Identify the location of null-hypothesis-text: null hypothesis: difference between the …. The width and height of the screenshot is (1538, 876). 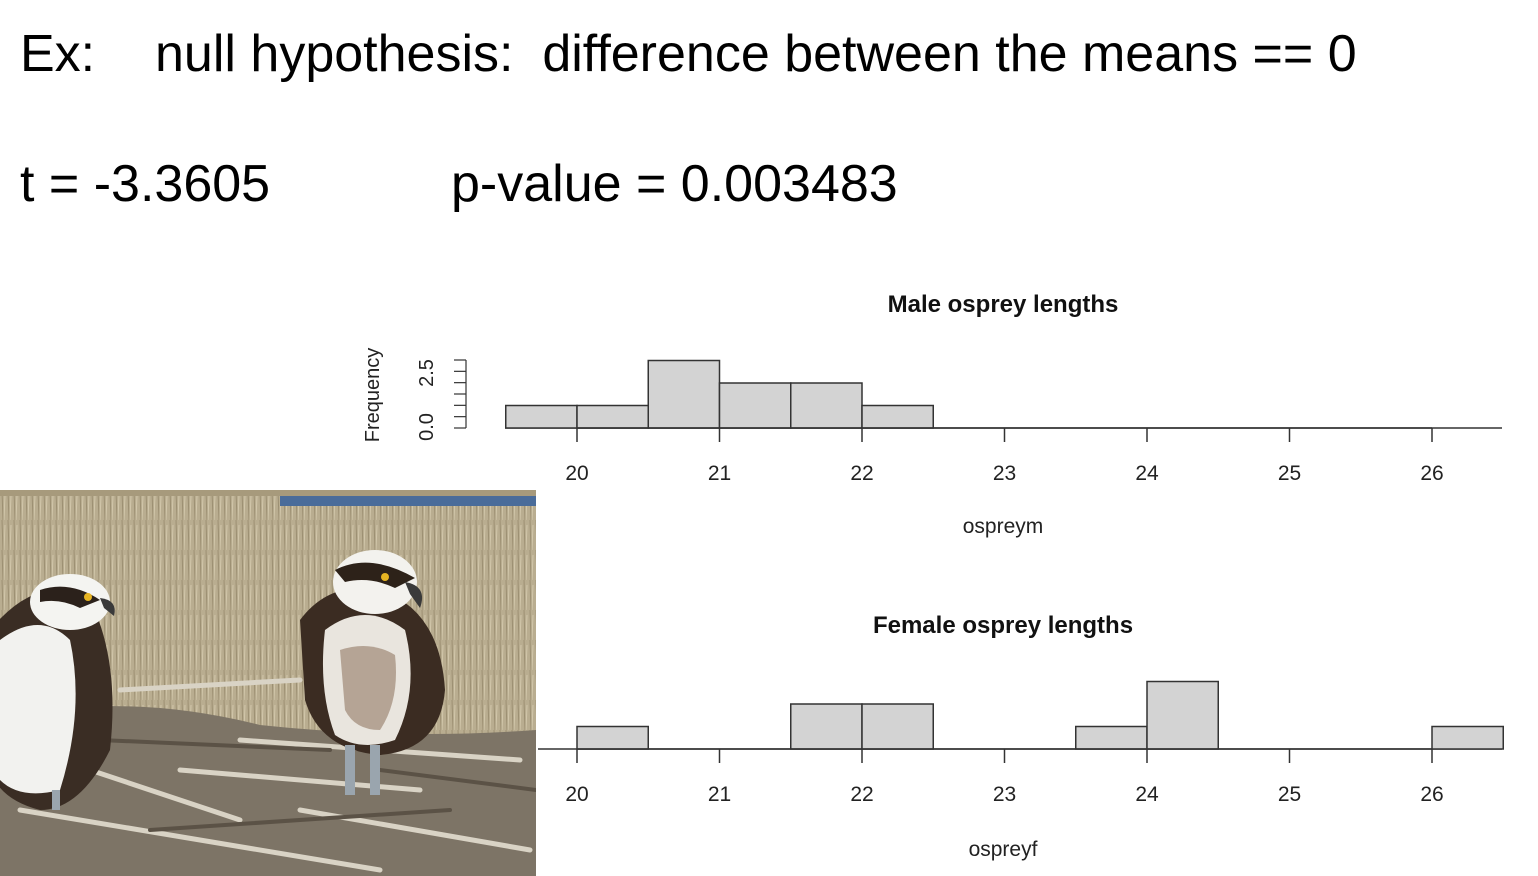
(756, 54).